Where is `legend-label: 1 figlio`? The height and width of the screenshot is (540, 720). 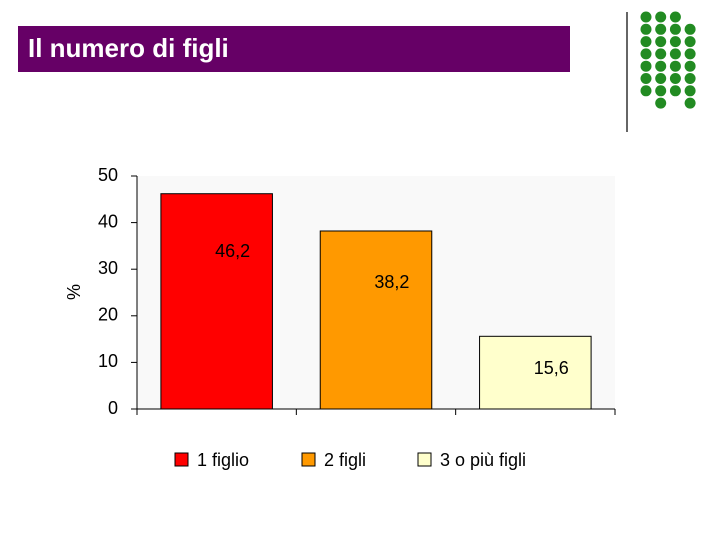 legend-label: 1 figlio is located at coordinates (223, 460).